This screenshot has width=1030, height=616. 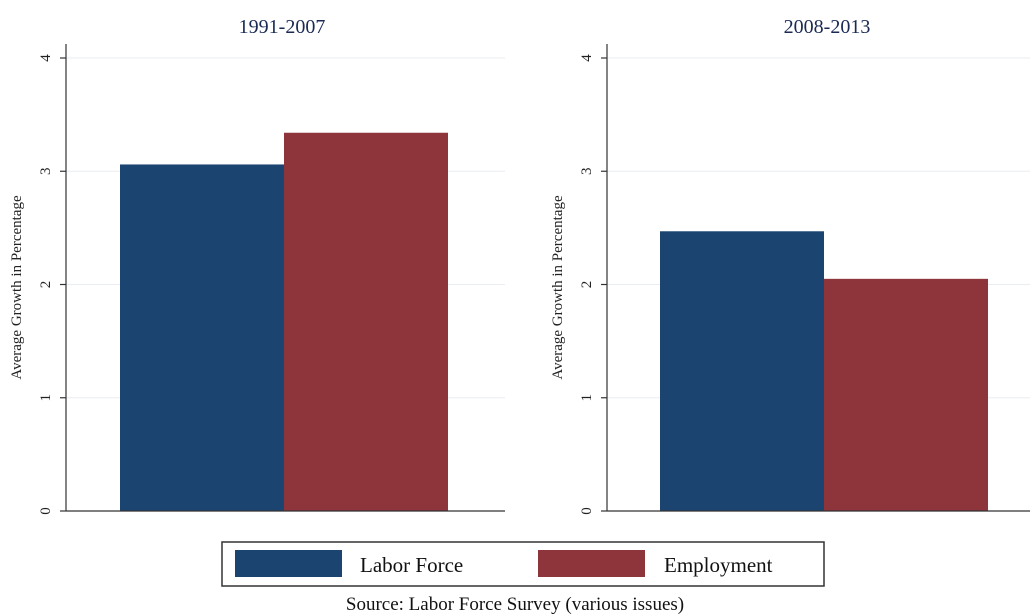 What do you see at coordinates (411, 565) in the screenshot?
I see `legend-label-labor-force: Labor Force` at bounding box center [411, 565].